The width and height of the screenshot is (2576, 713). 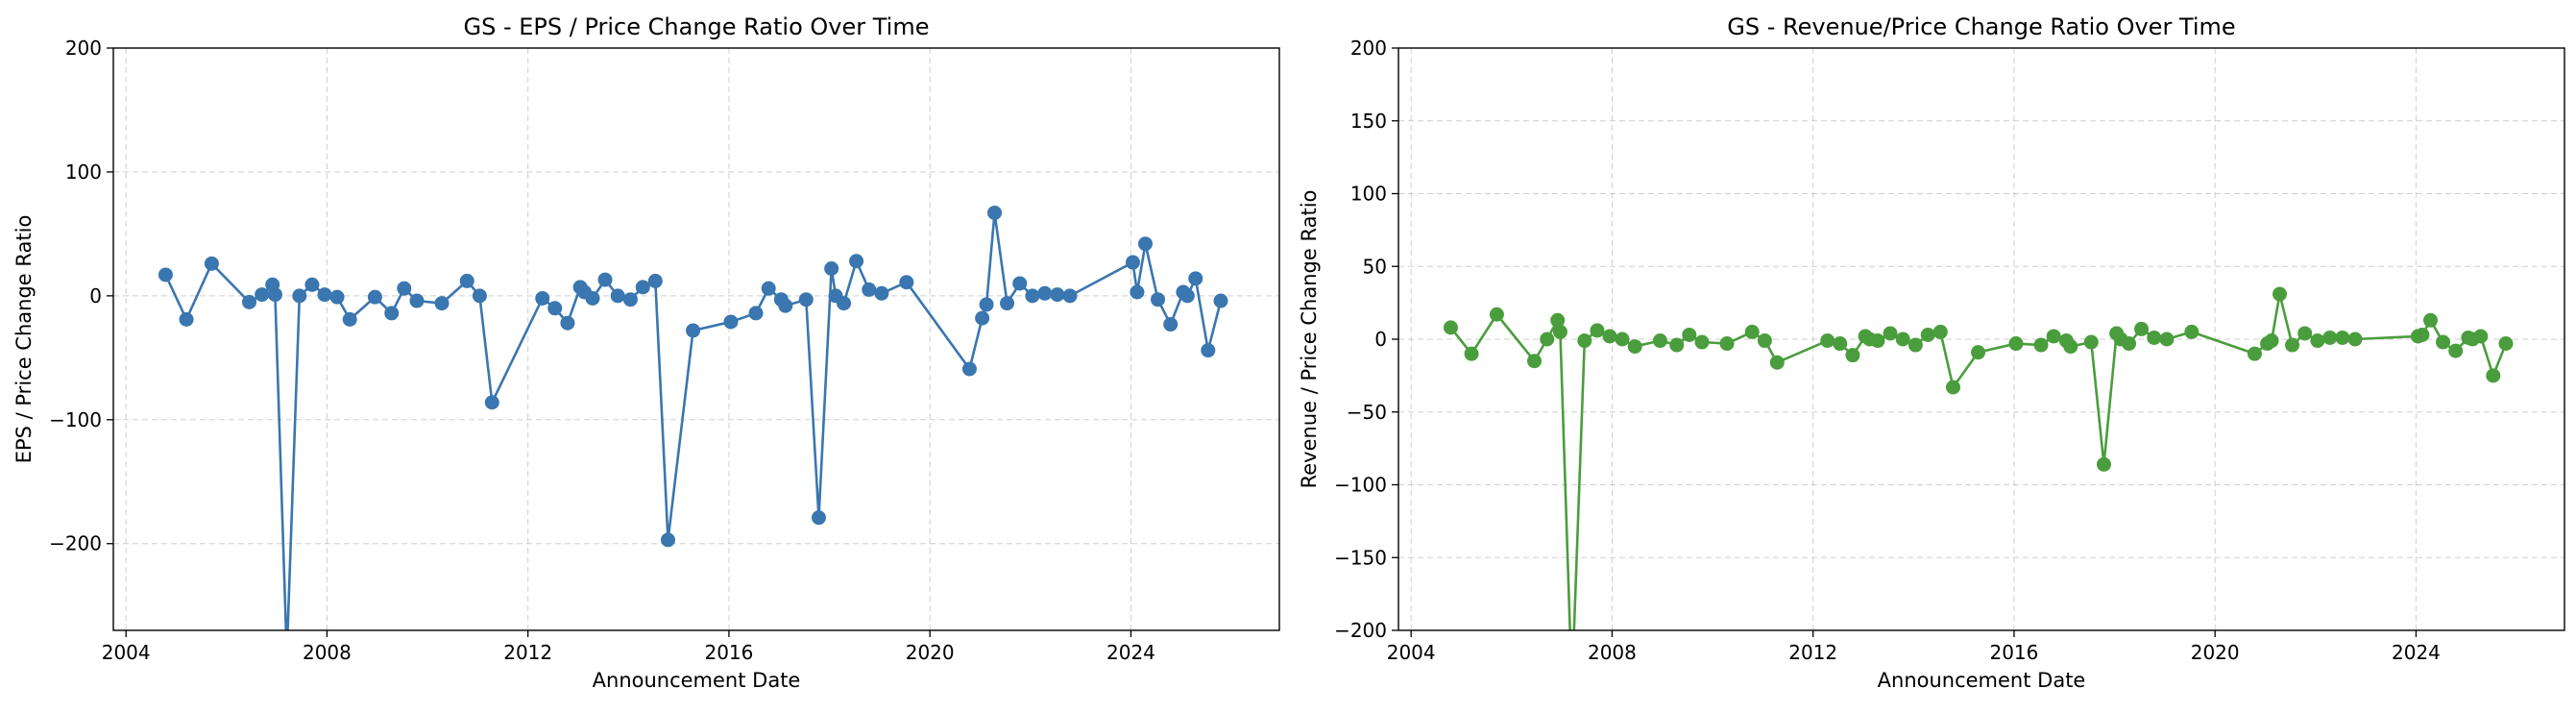 What do you see at coordinates (83, 48) in the screenshot?
I see `y-tick-label: 200` at bounding box center [83, 48].